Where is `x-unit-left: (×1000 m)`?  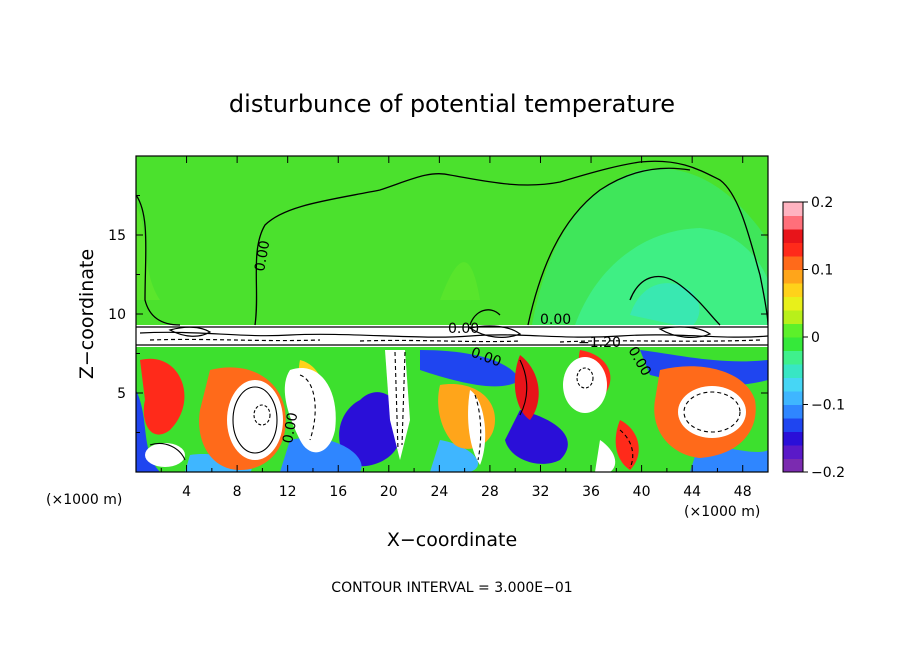
x-unit-left: (×1000 m) is located at coordinates (84, 500).